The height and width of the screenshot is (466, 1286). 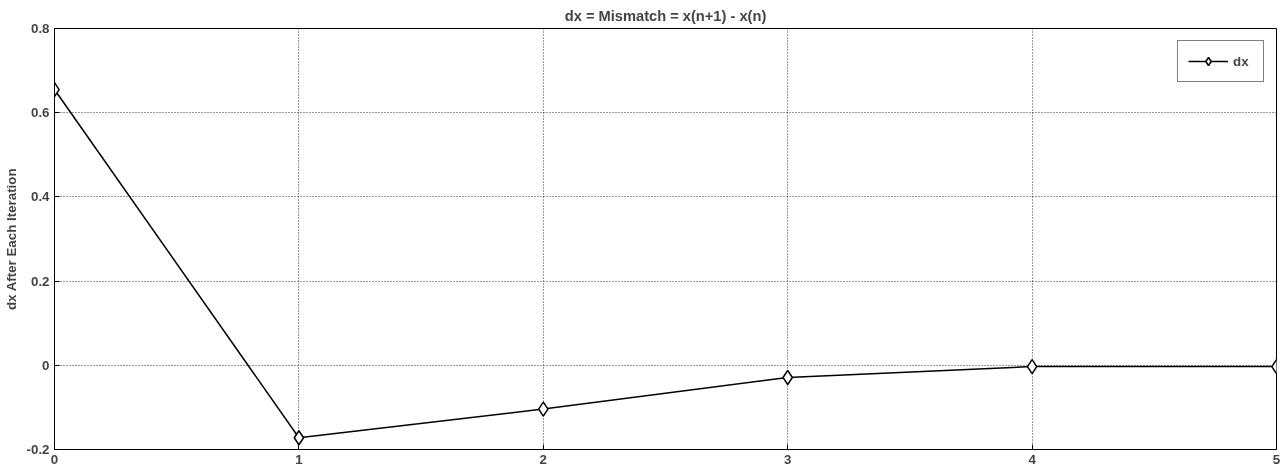 What do you see at coordinates (1276, 458) in the screenshot?
I see `x-tick-label: 5` at bounding box center [1276, 458].